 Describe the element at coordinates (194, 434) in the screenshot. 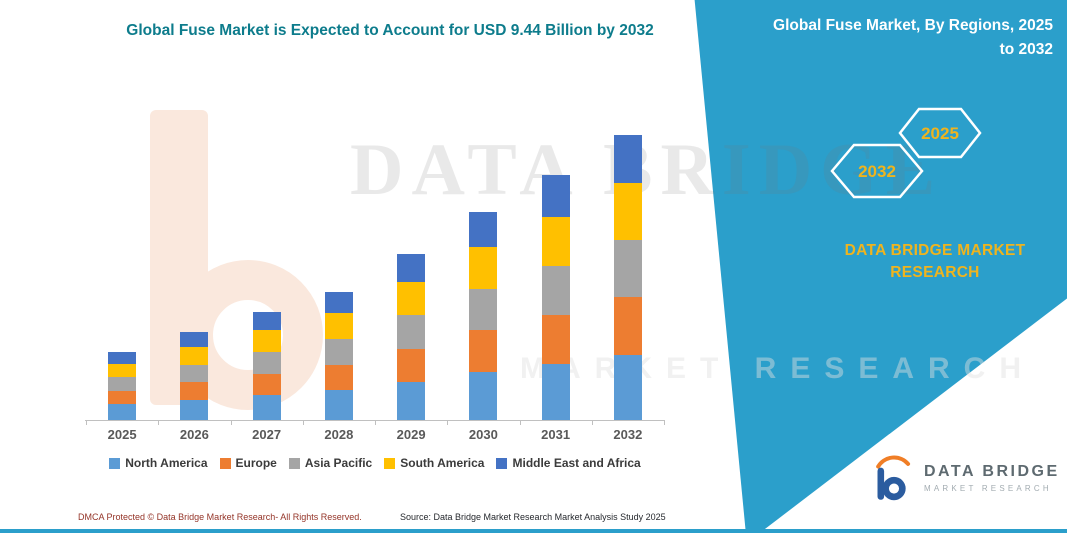

I see `x-axis-label-2026: 2026` at that location.